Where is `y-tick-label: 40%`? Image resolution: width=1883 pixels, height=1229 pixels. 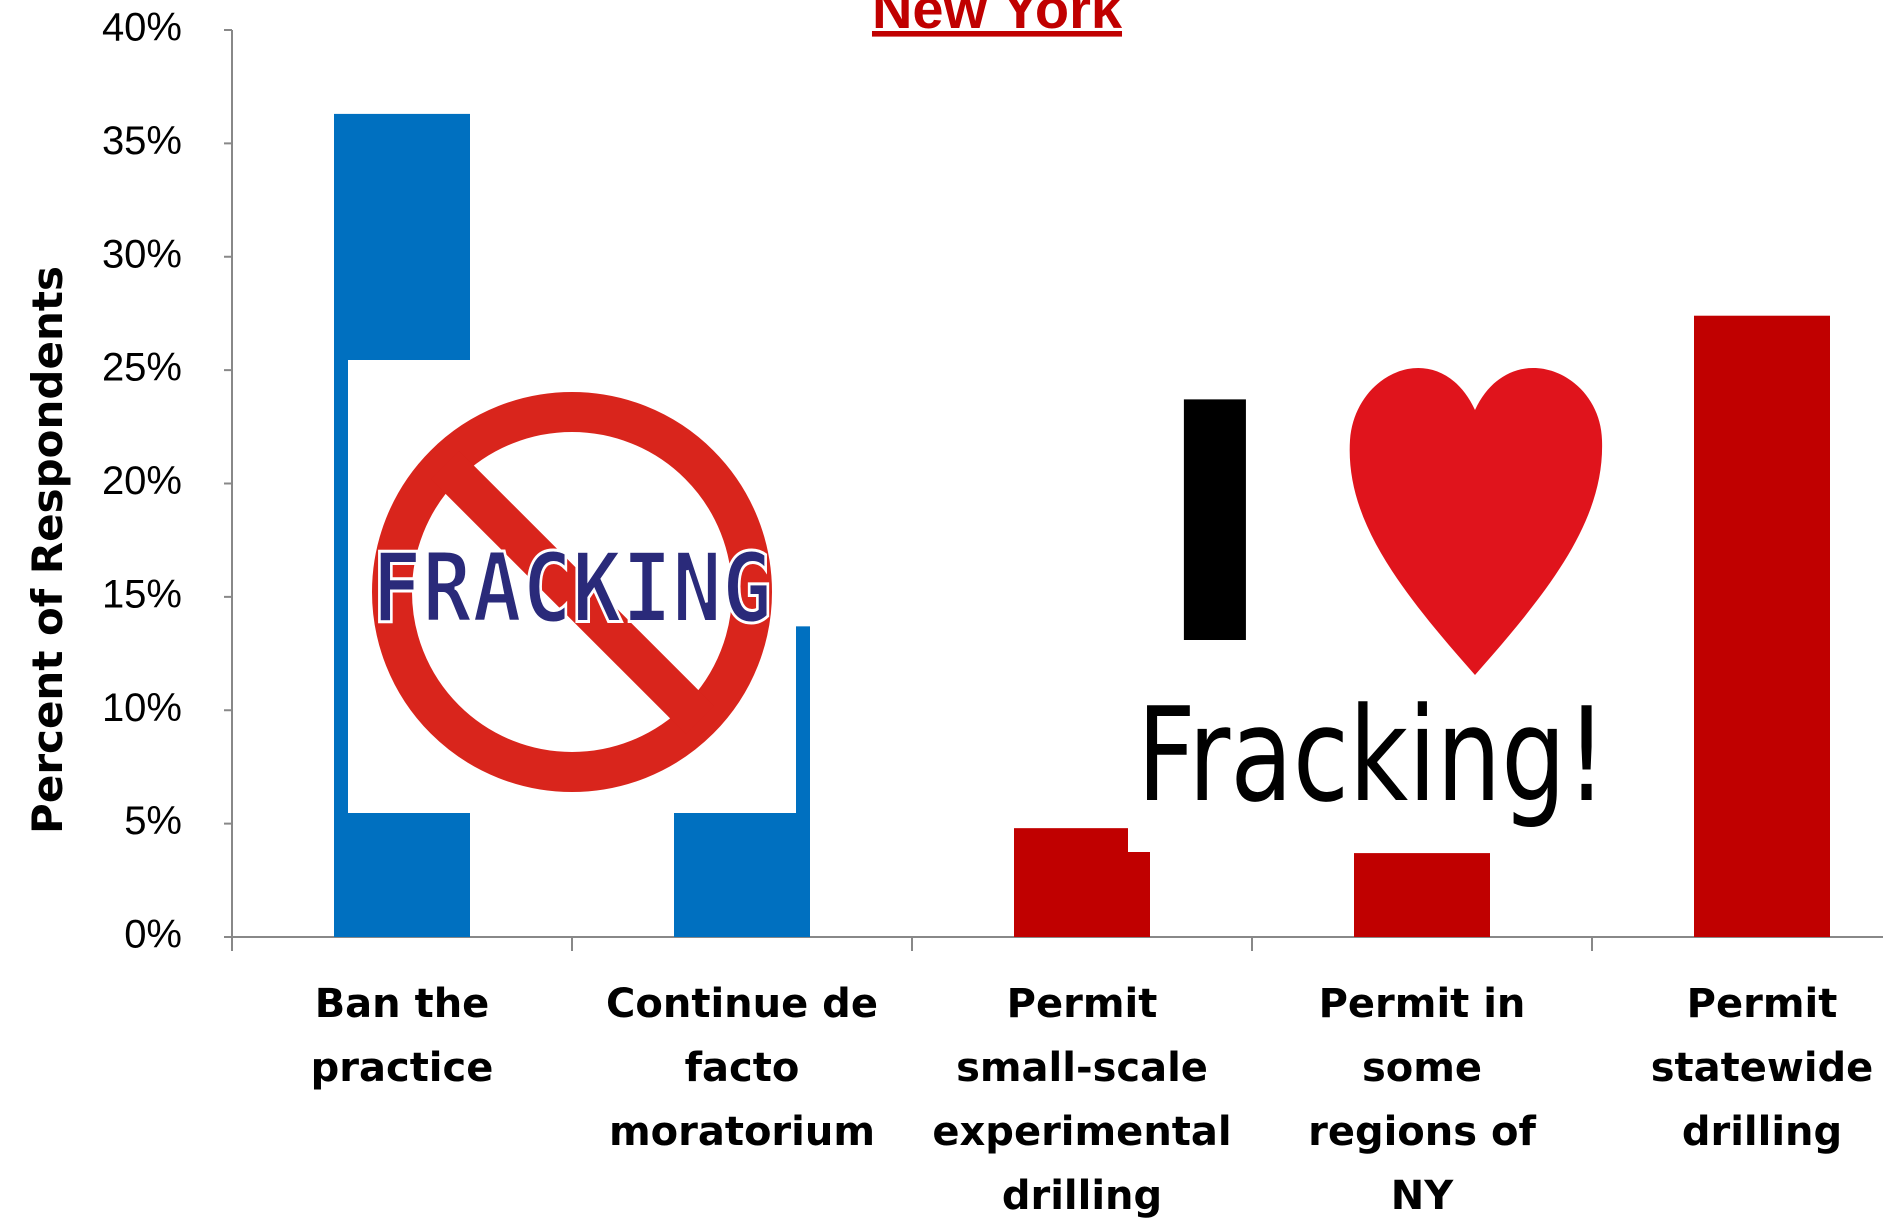
y-tick-label: 40% is located at coordinates (142, 28).